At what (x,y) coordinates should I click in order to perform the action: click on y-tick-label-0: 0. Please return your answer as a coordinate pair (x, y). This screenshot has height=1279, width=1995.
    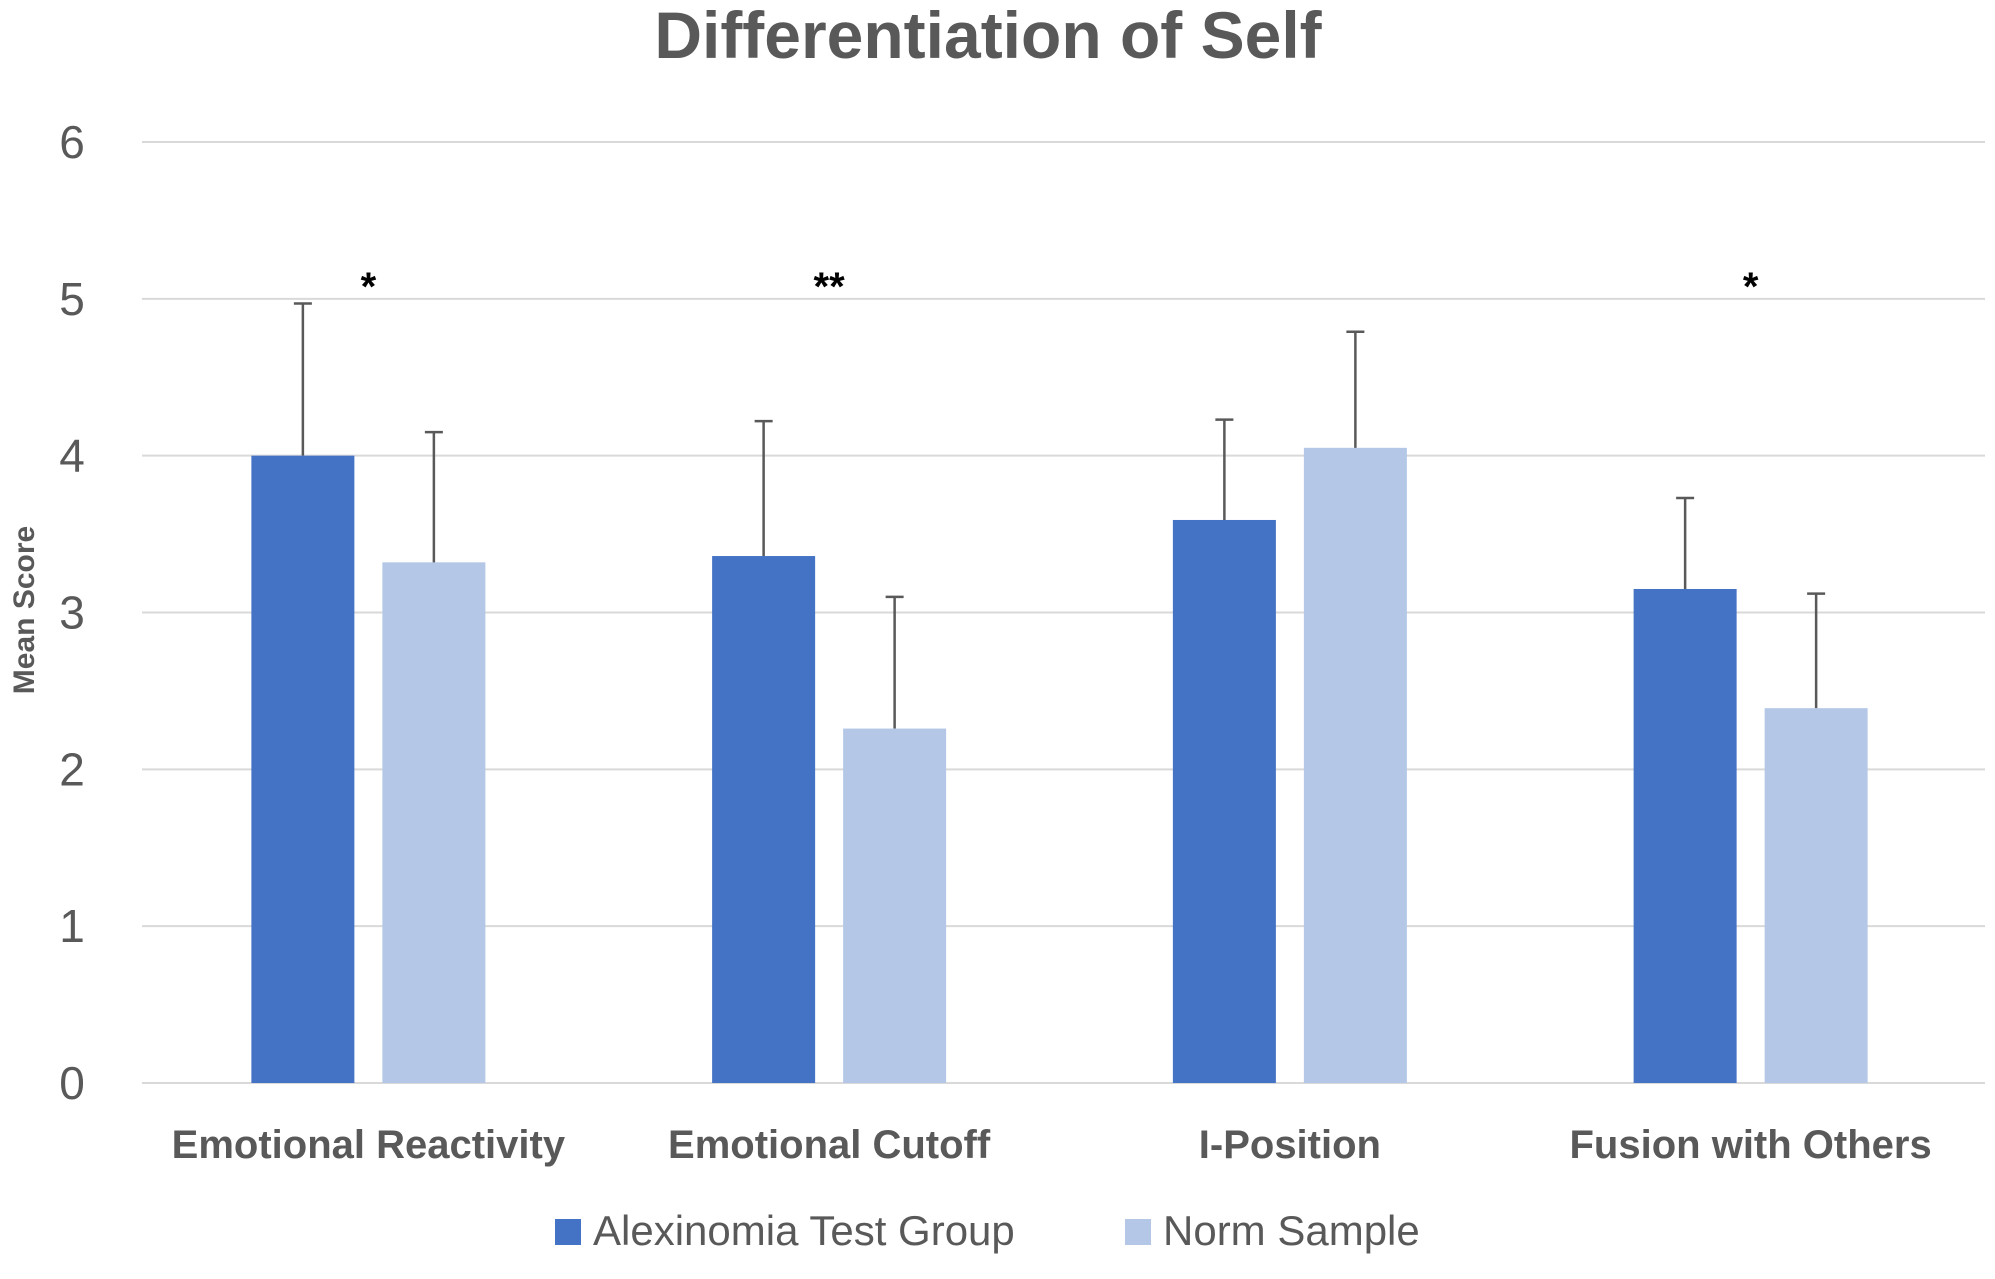
    Looking at the image, I should click on (72, 1083).